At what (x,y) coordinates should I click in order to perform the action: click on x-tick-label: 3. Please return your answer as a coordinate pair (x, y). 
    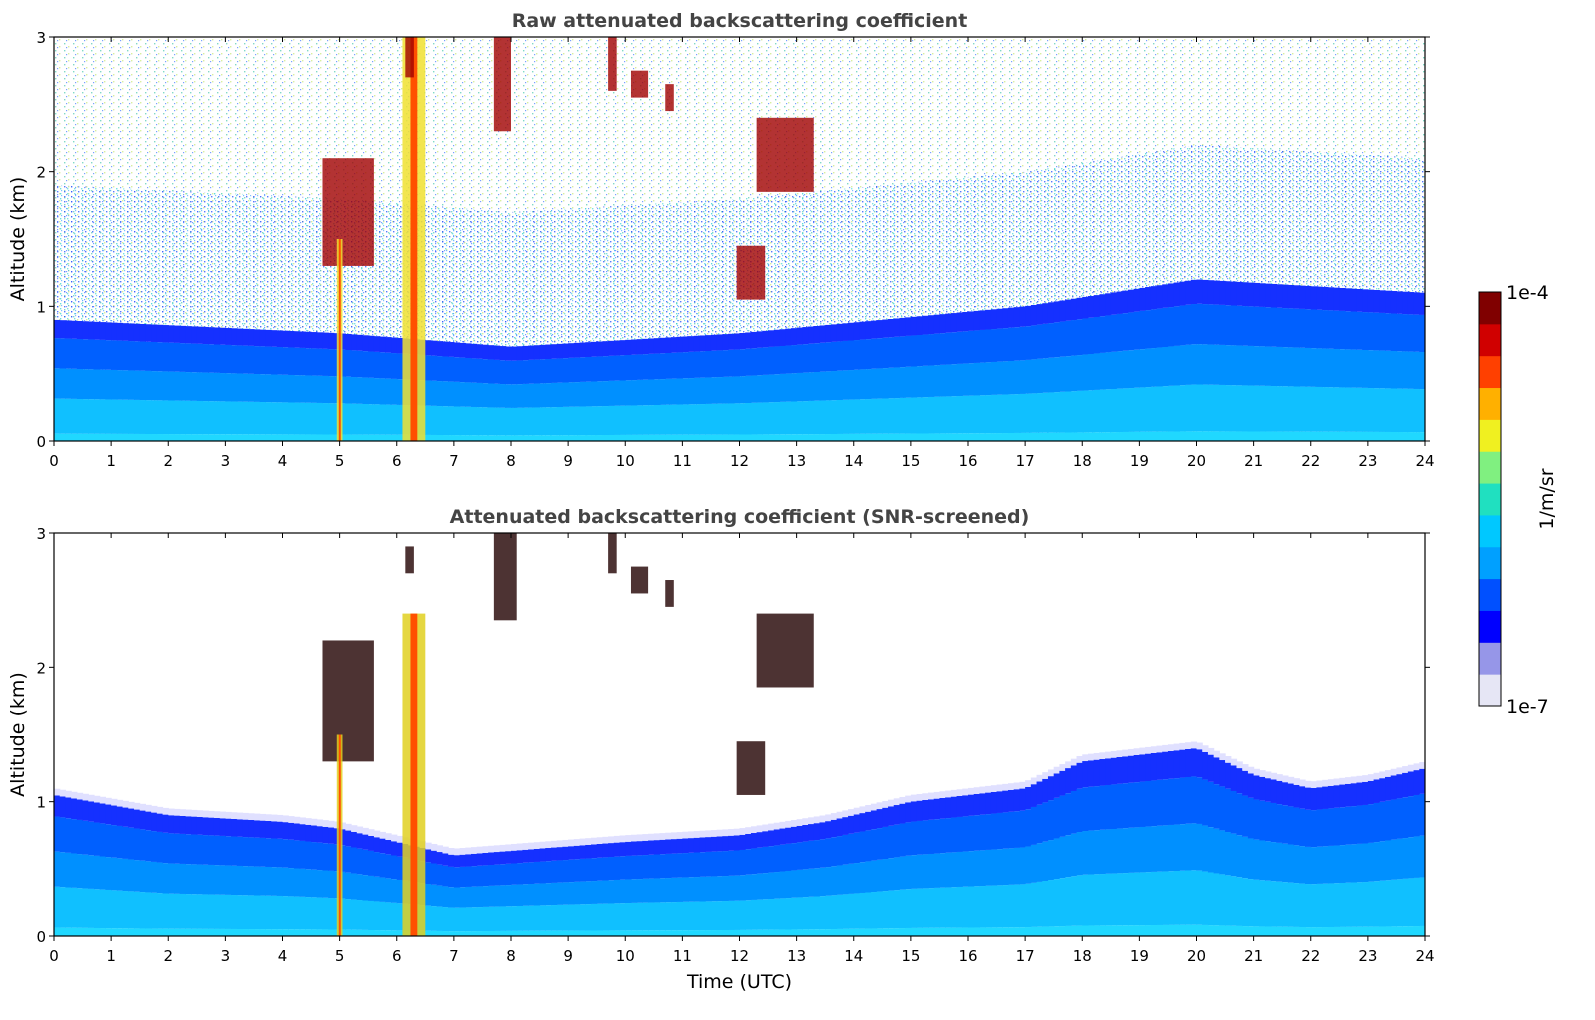
    Looking at the image, I should click on (226, 956).